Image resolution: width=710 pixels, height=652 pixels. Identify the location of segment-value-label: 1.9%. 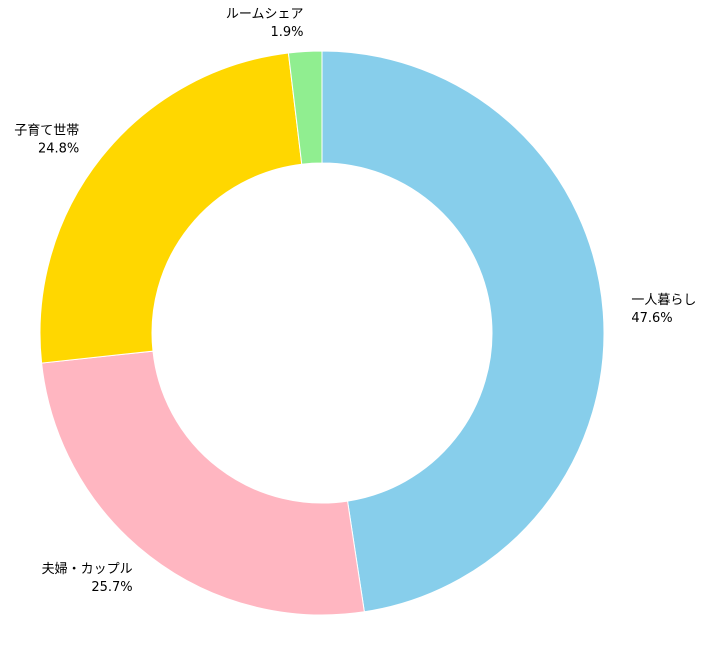
(286, 32).